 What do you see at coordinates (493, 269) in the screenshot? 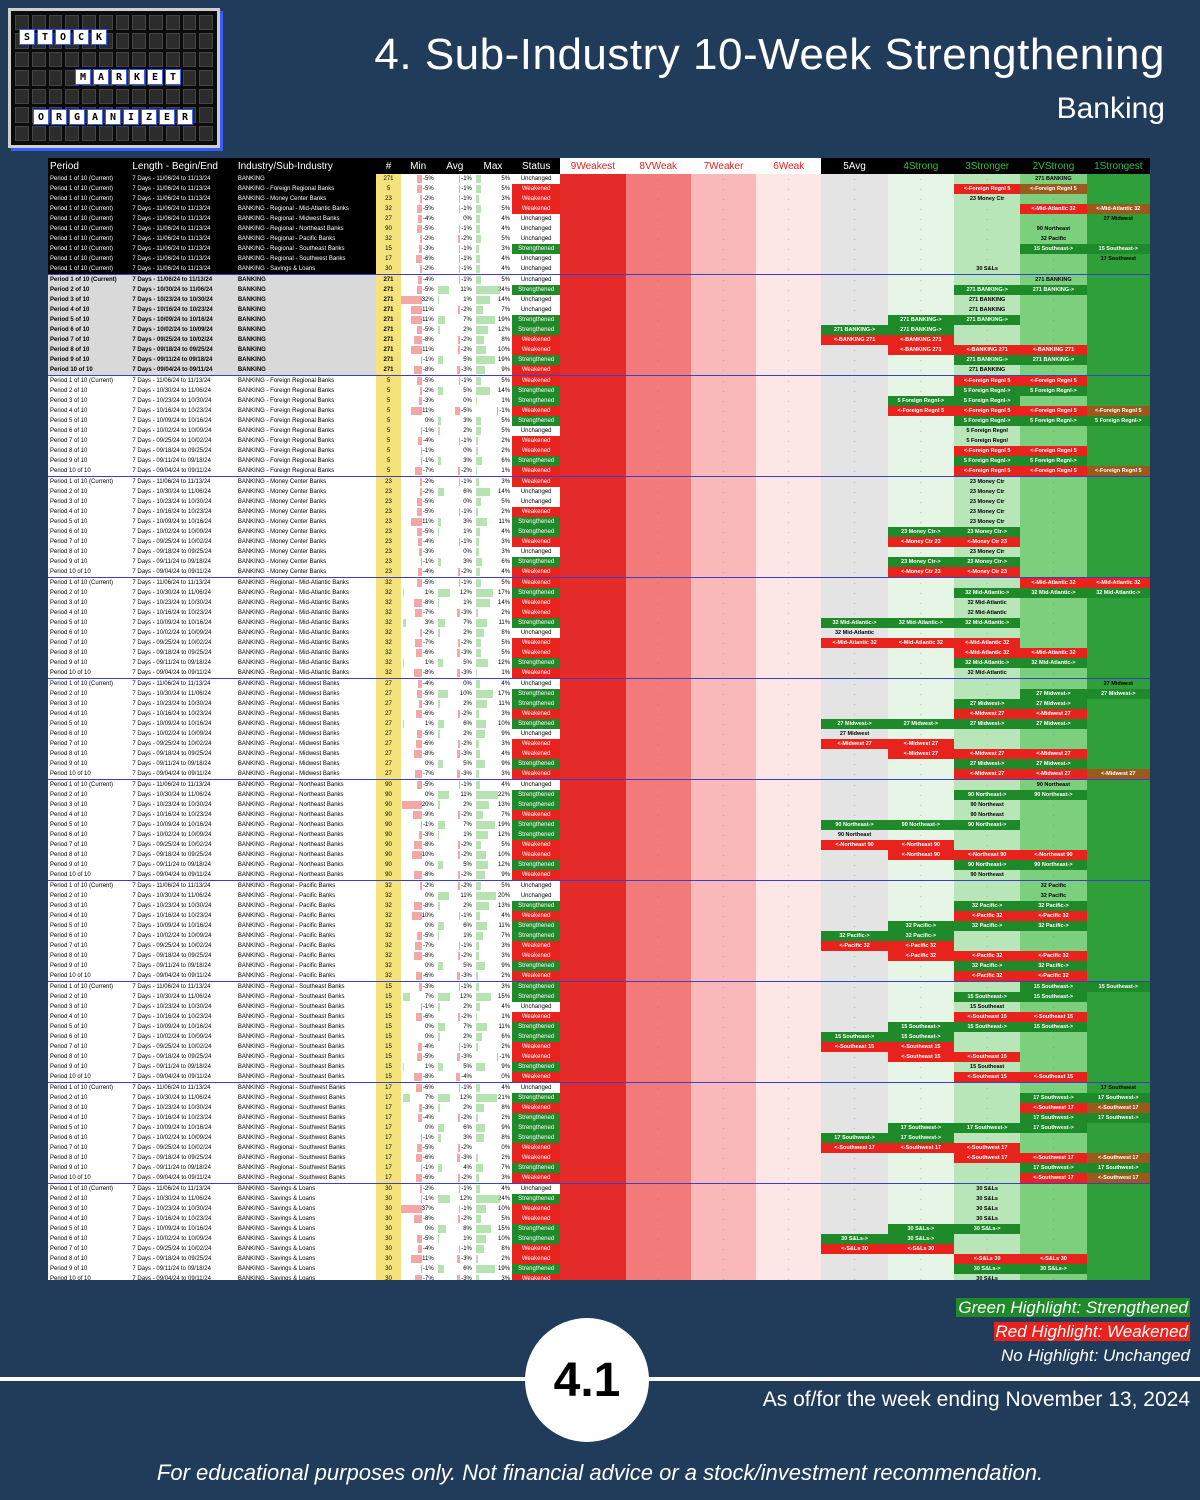
I see `max-cell: 4%` at bounding box center [493, 269].